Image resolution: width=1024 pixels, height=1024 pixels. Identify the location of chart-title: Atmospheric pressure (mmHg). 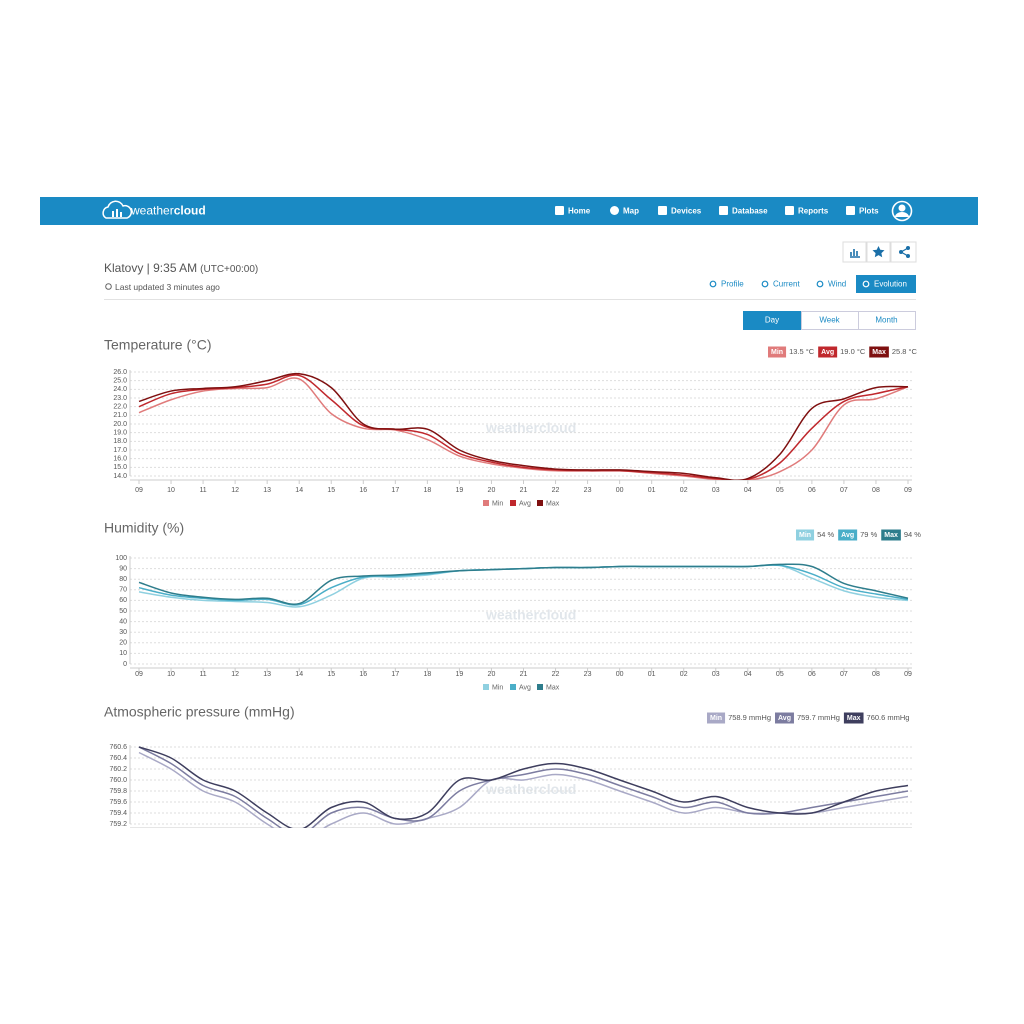
(199, 712).